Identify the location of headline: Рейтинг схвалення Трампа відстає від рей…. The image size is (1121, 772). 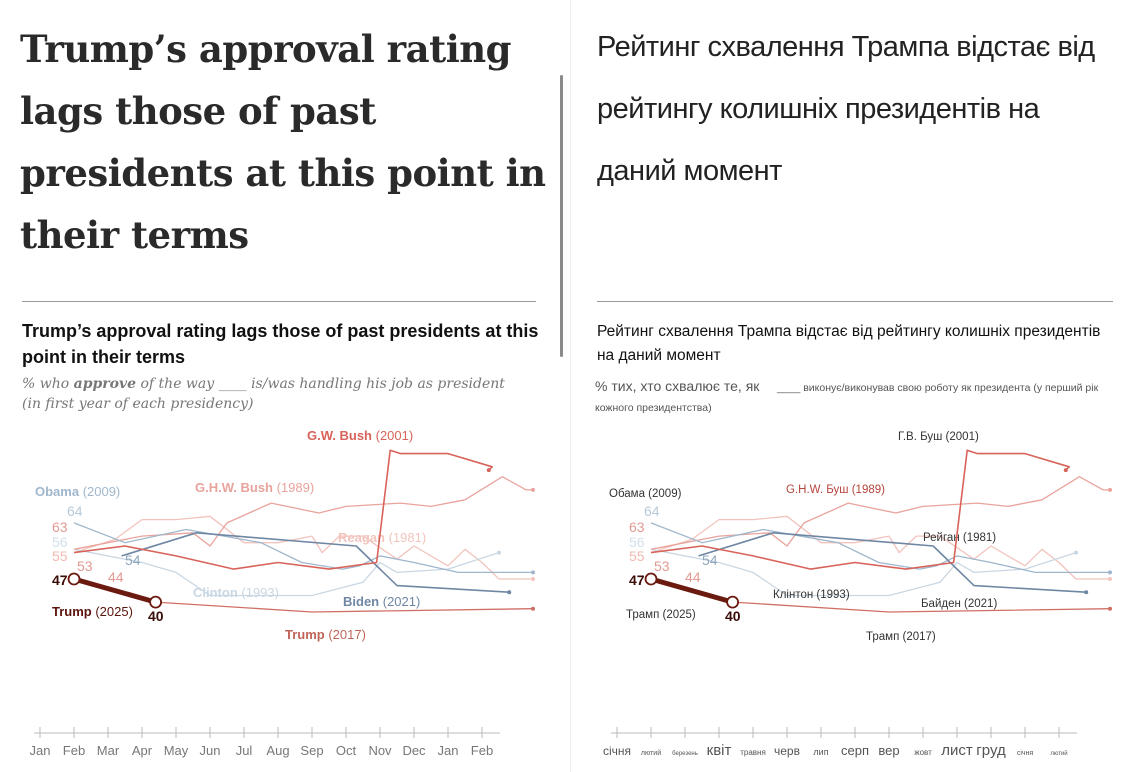
(846, 109).